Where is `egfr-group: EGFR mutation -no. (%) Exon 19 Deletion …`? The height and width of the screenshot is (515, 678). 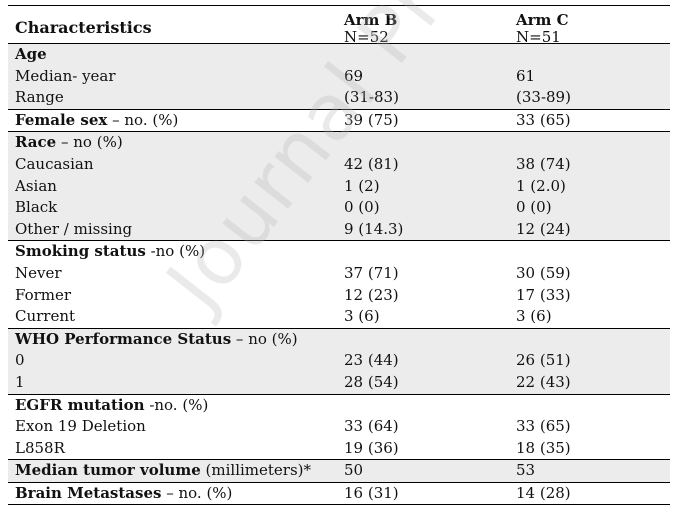
egfr-group: EGFR mutation -no. (%) Exon 19 Deletion … is located at coordinates (339, 428).